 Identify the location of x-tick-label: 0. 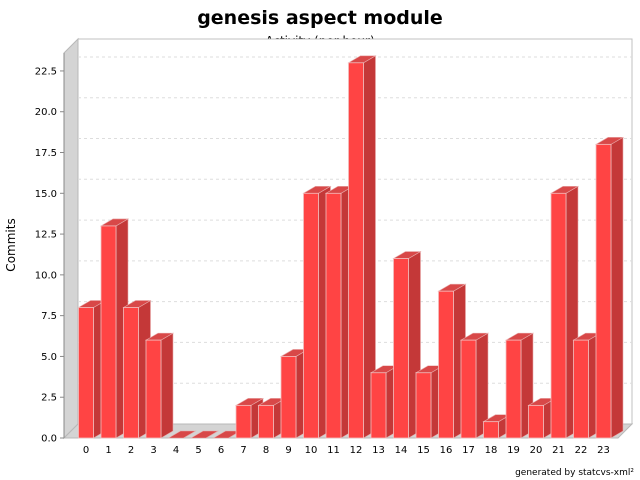
(86, 450).